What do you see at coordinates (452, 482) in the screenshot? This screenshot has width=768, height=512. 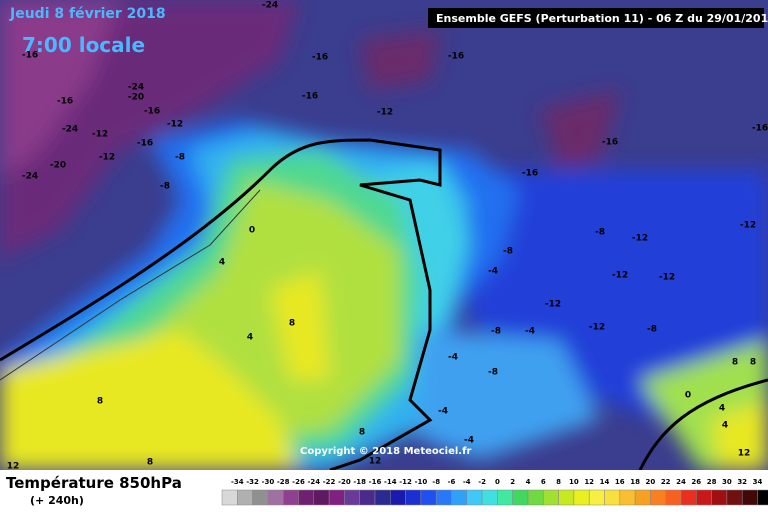 I see `scale-label: -6` at bounding box center [452, 482].